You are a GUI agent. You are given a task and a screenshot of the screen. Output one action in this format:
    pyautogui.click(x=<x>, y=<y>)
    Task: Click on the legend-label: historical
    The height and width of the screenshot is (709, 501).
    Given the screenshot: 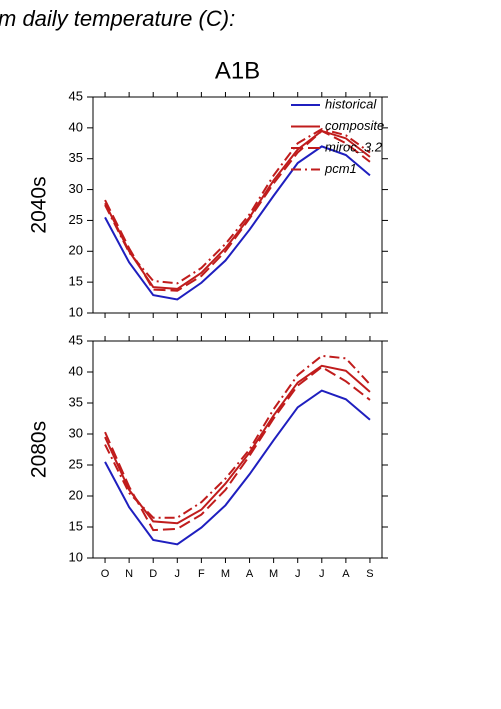 What is the action you would take?
    pyautogui.click(x=351, y=103)
    